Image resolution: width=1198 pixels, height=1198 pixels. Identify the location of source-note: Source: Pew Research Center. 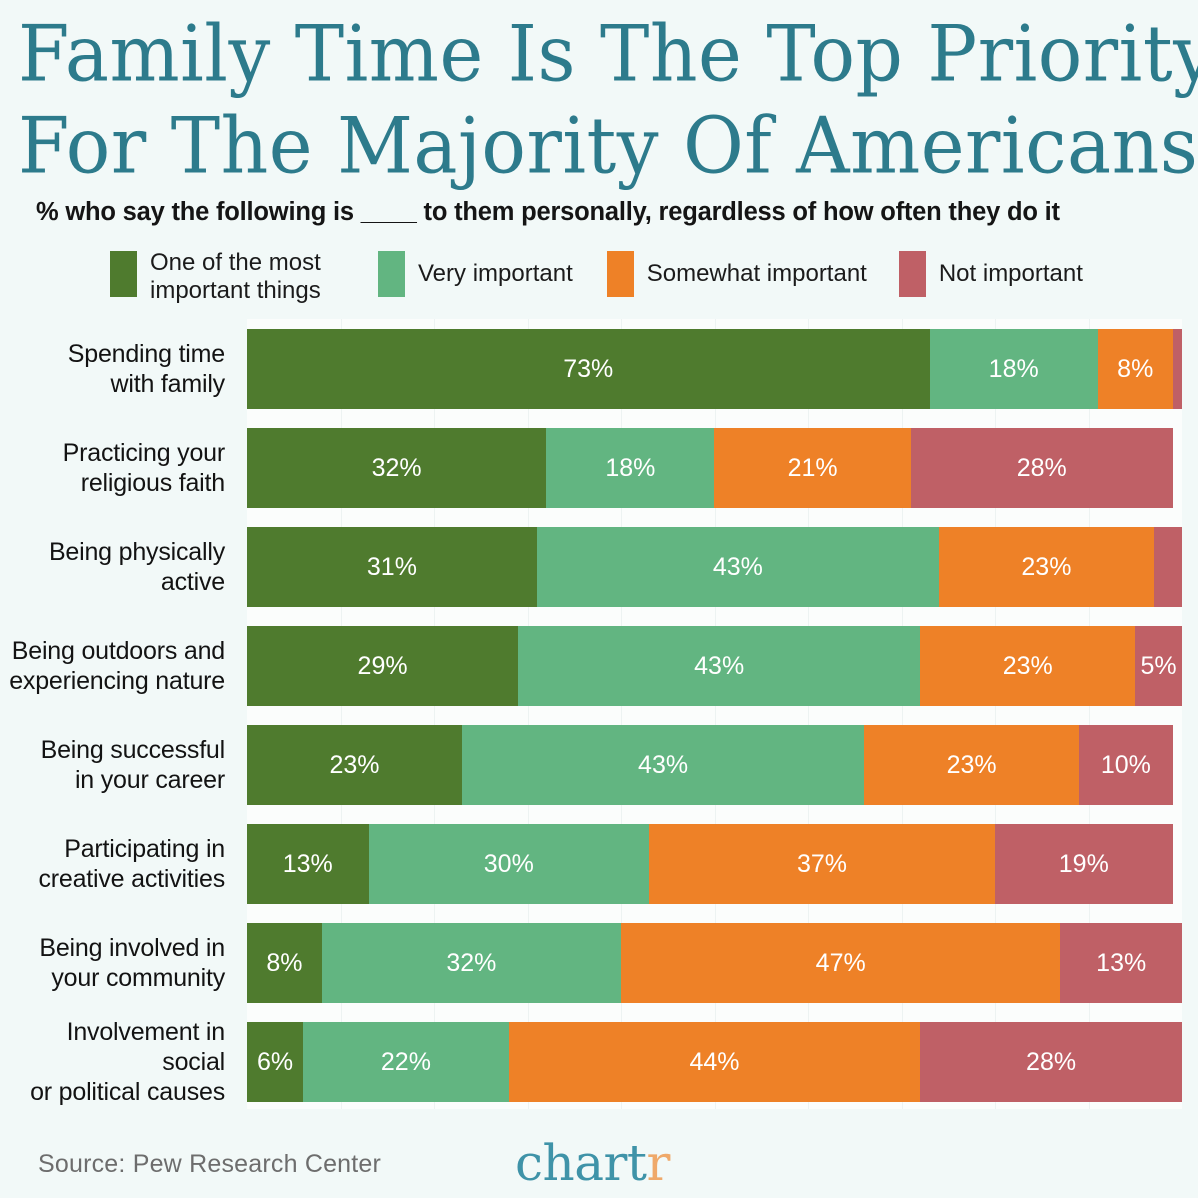
(210, 1163).